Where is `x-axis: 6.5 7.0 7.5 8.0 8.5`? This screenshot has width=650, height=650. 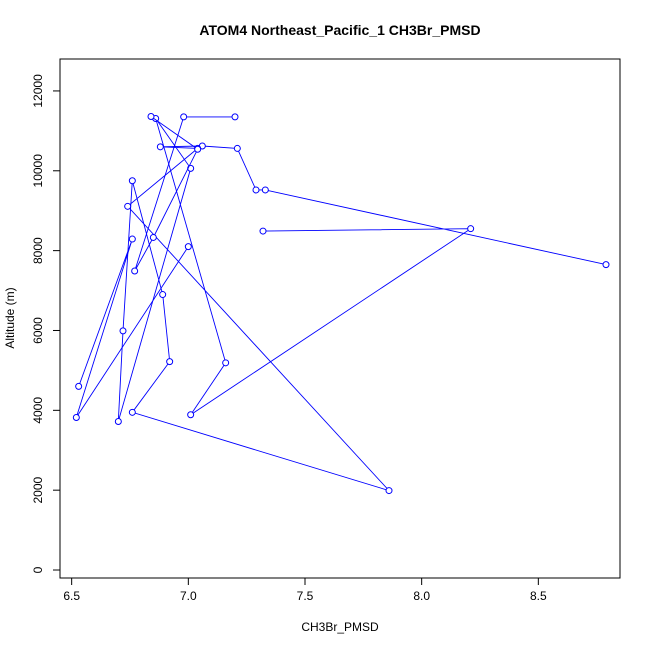
x-axis: 6.5 7.0 7.5 8.0 8.5 is located at coordinates (305, 590).